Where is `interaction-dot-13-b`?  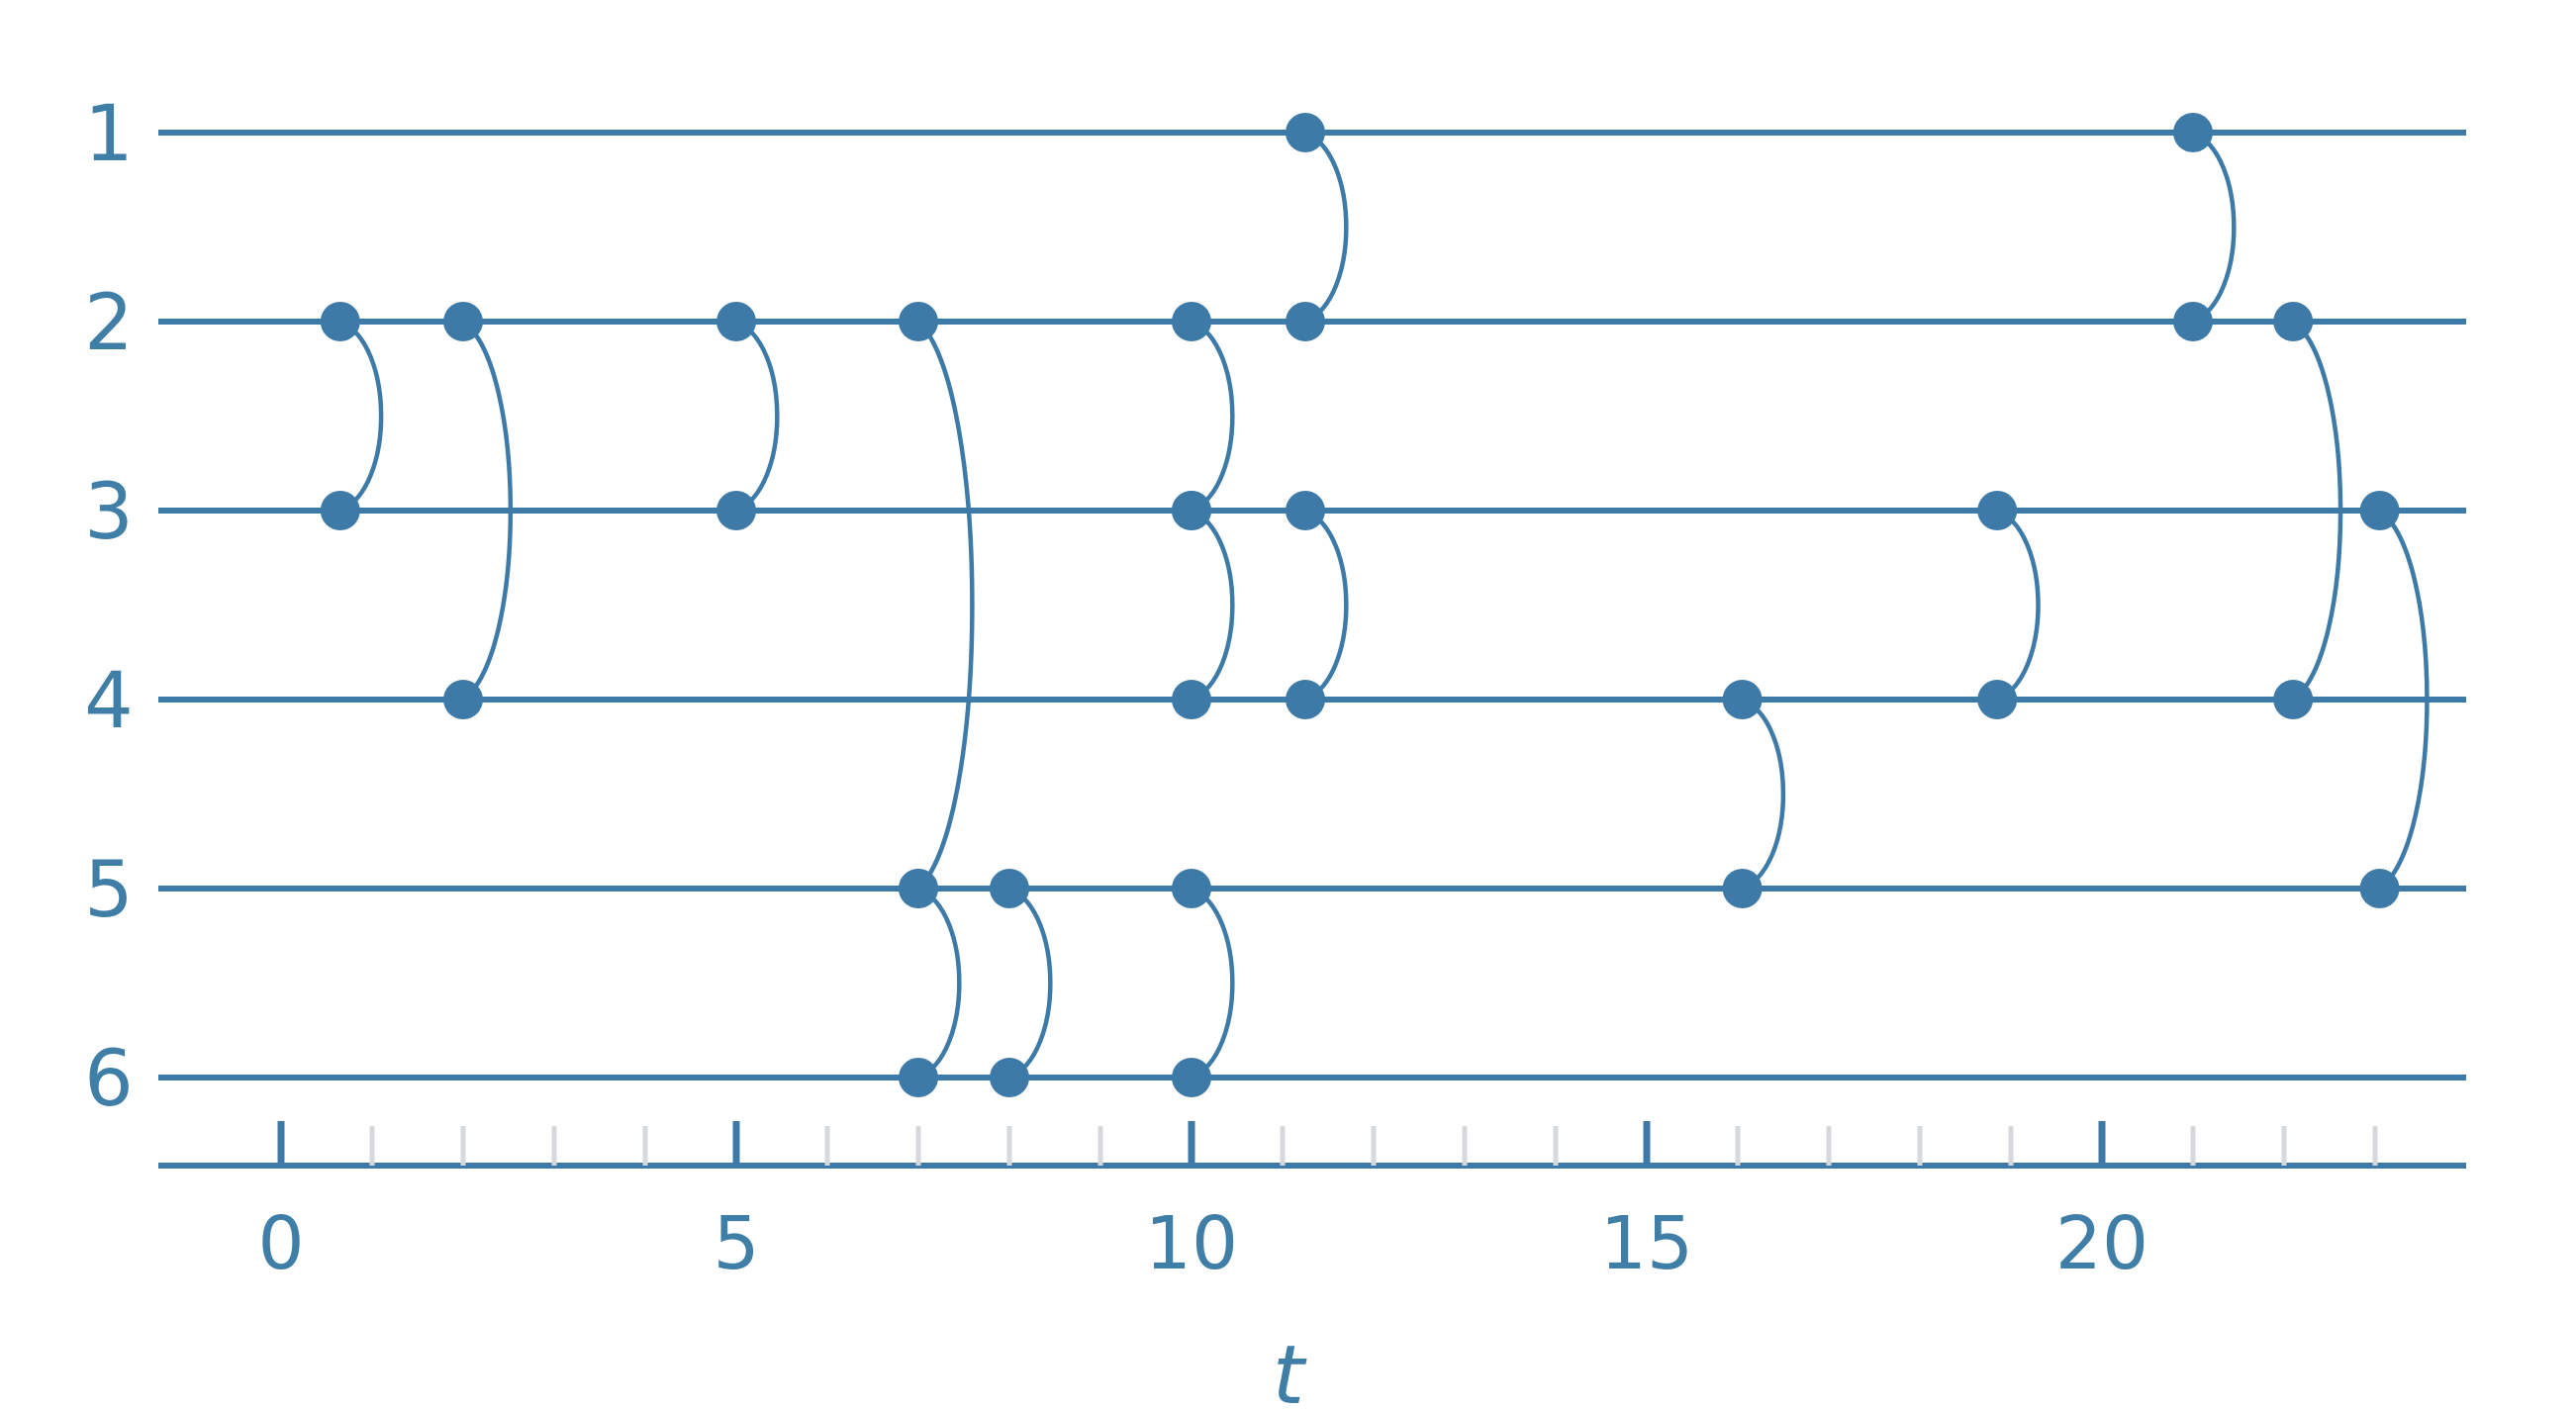
interaction-dot-13-b is located at coordinates (2193, 321).